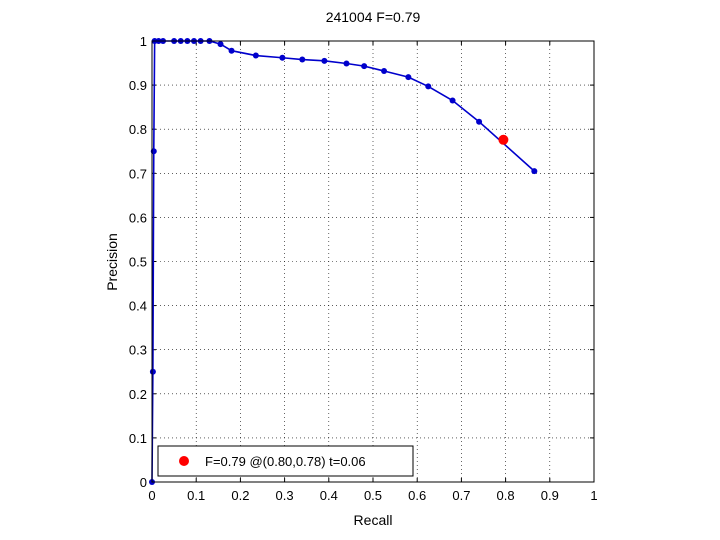 Image resolution: width=720 pixels, height=540 pixels. I want to click on best-f-point, so click(503, 139).